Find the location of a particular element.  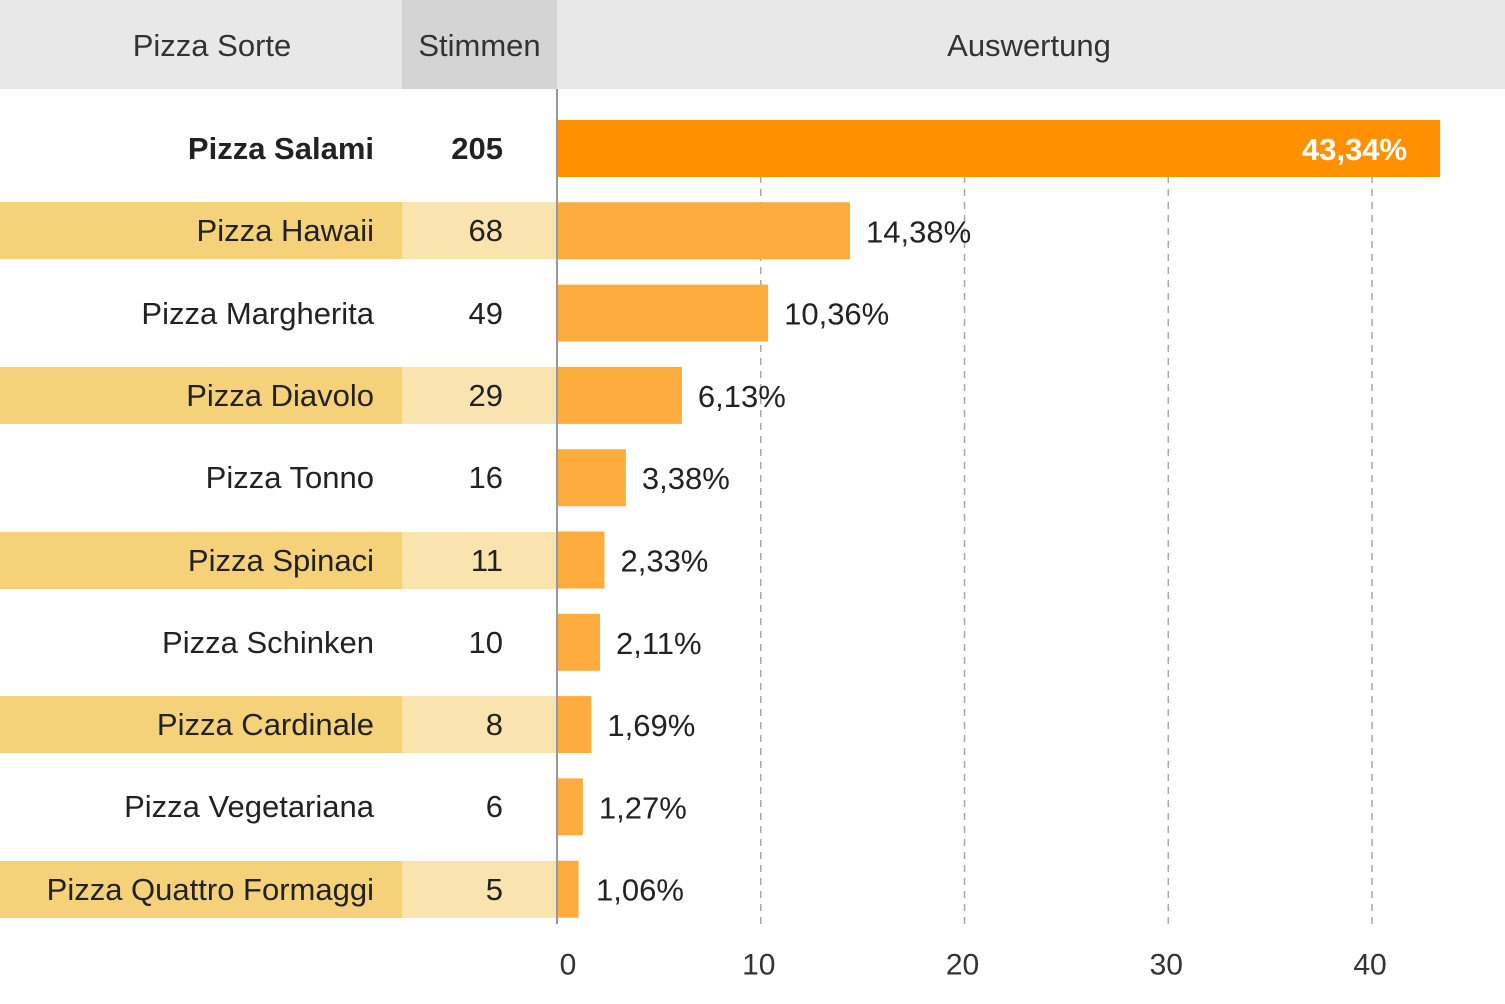

bar-value-label: 2,33% is located at coordinates (664, 561).